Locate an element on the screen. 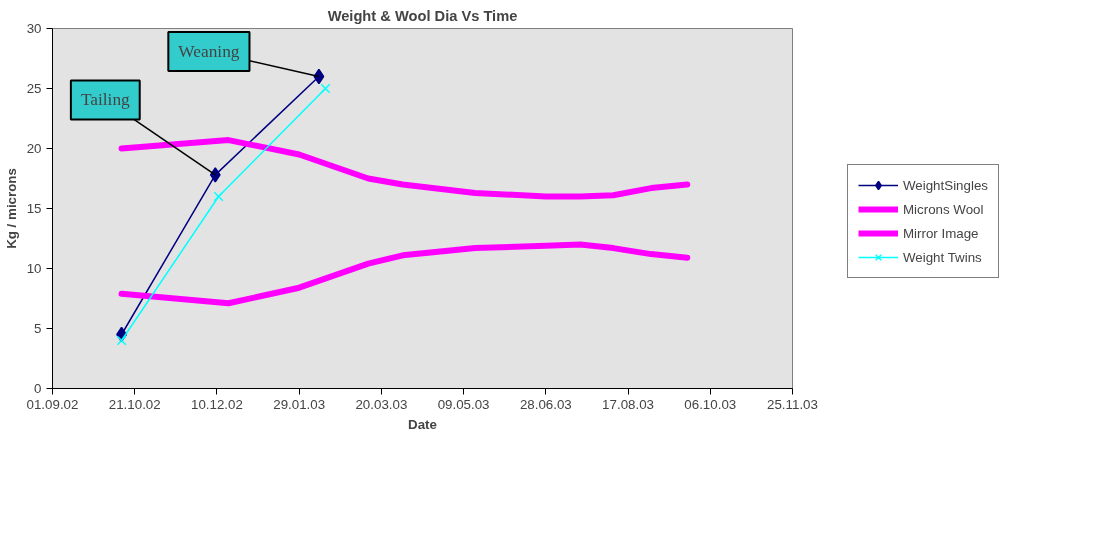  x-tick-label: 17.08.03 is located at coordinates (628, 404).